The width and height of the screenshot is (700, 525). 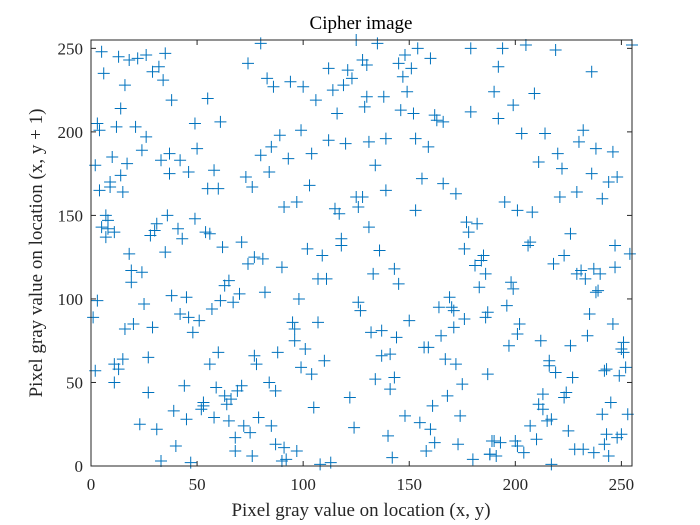 What do you see at coordinates (409, 484) in the screenshot?
I see `x-tick-label: 150` at bounding box center [409, 484].